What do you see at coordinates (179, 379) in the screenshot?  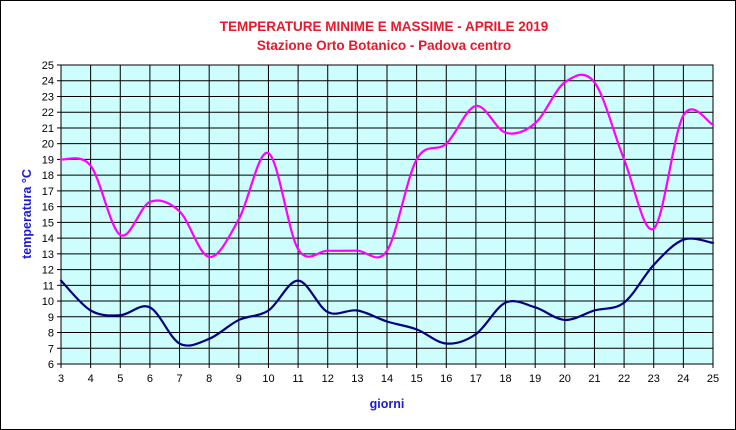 I see `x-tick-label: 7` at bounding box center [179, 379].